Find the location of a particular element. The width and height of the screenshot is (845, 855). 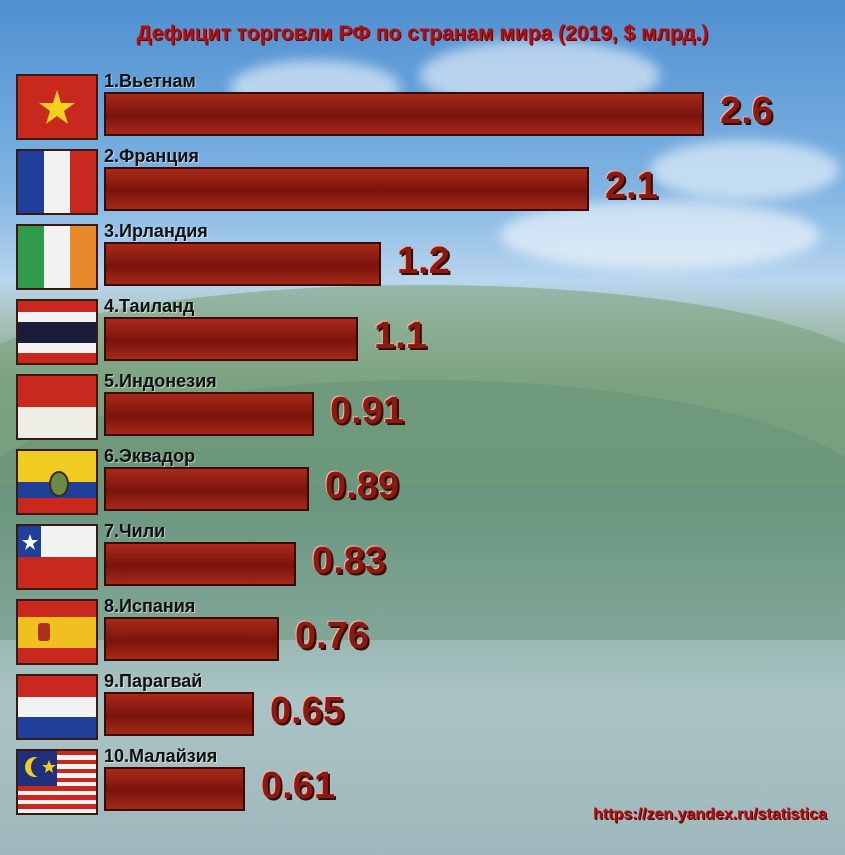

category-label: 7.Чили is located at coordinates (135, 531).